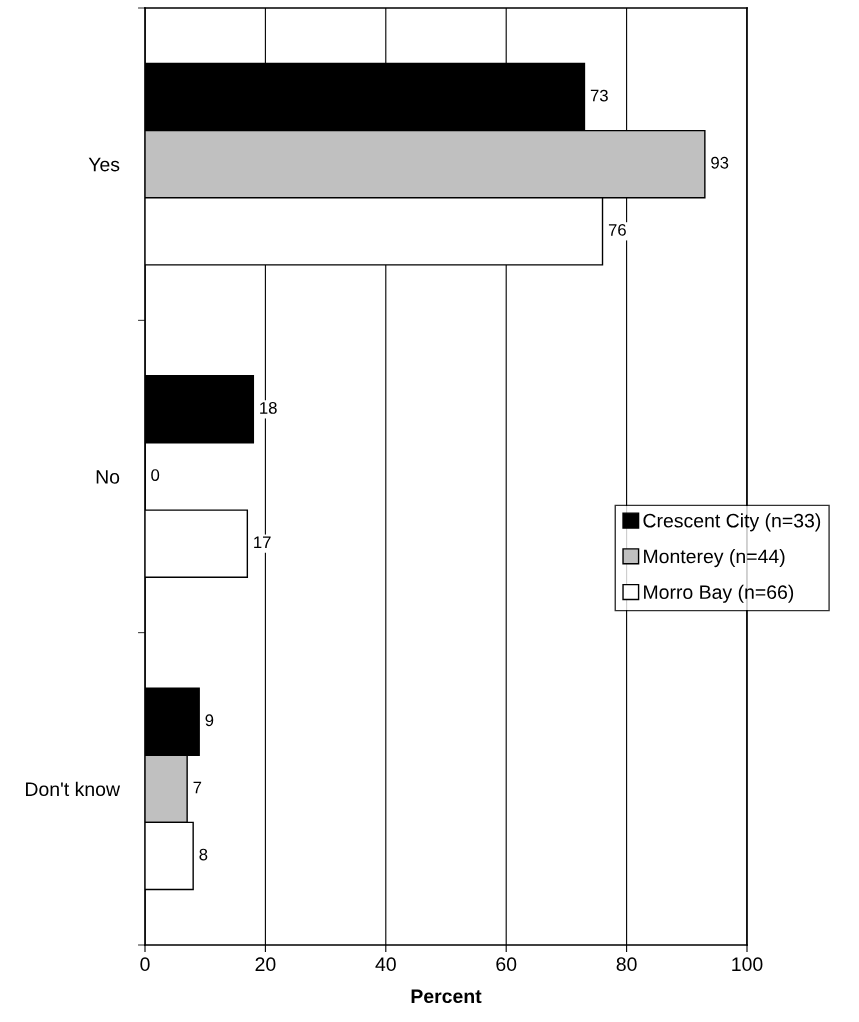 The width and height of the screenshot is (859, 1022). Describe the element at coordinates (720, 162) in the screenshot. I see `data-label: 93` at that location.